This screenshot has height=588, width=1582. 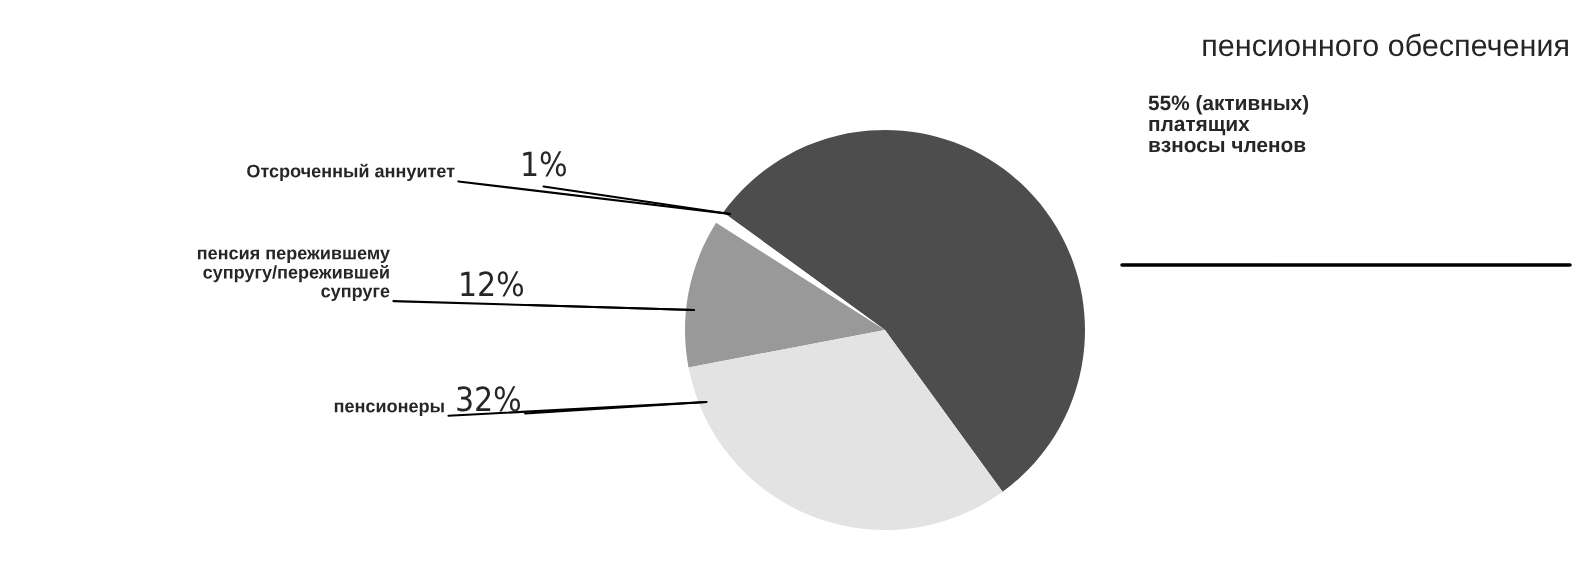 I want to click on text: пенсионного обеспечения, so click(x=1385, y=45).